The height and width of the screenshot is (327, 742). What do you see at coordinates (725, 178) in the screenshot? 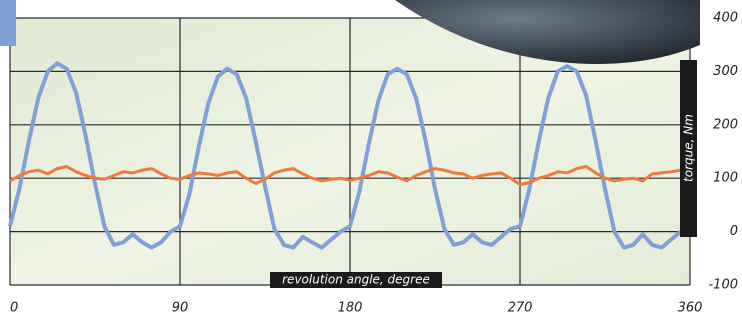
I see `y-tick-label: 100` at bounding box center [725, 178].